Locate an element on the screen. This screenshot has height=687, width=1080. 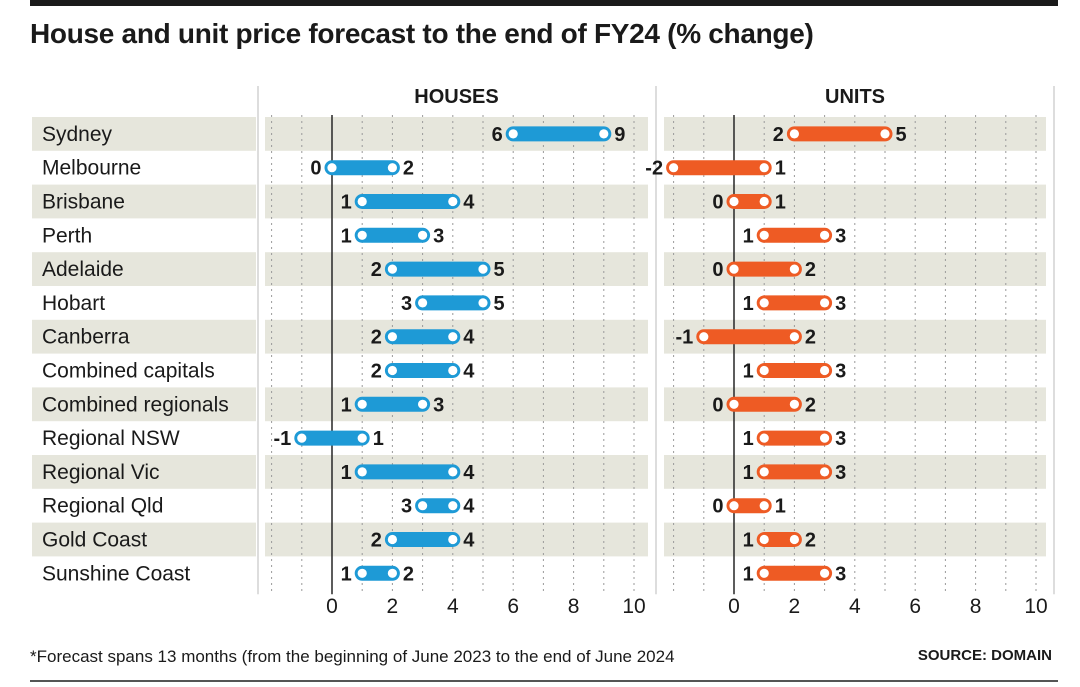
panel-title-houses: HOUSES is located at coordinates (456, 97).